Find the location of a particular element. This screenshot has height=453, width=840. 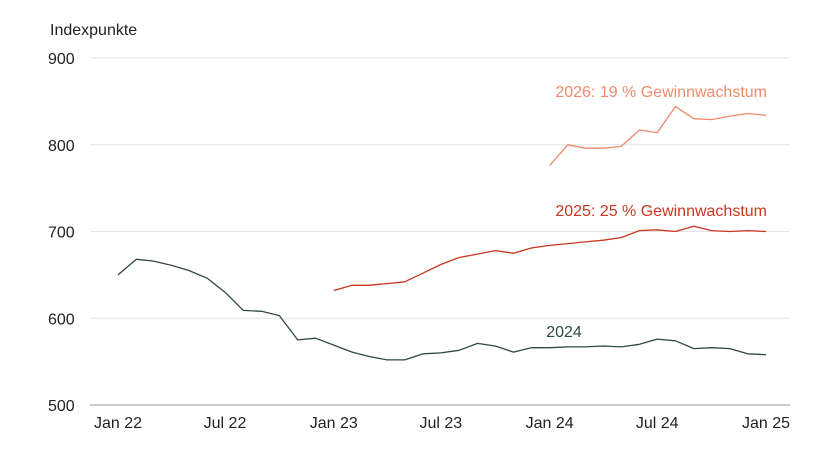

y-tick-label: 600 is located at coordinates (61, 319).